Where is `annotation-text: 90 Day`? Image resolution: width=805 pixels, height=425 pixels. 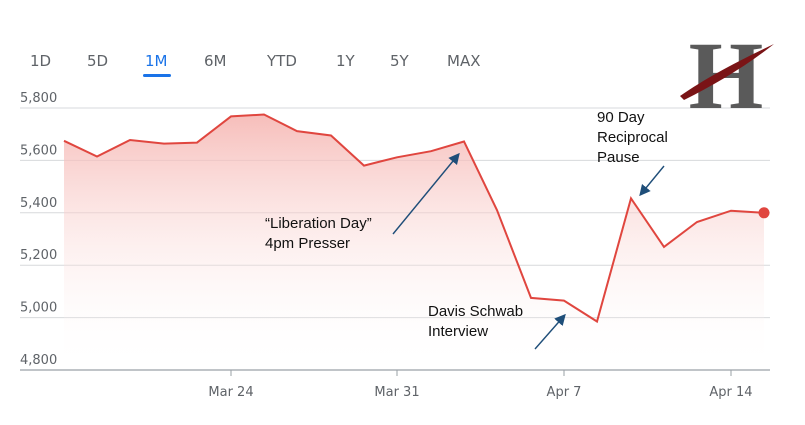
annotation-text: 90 Day is located at coordinates (621, 117).